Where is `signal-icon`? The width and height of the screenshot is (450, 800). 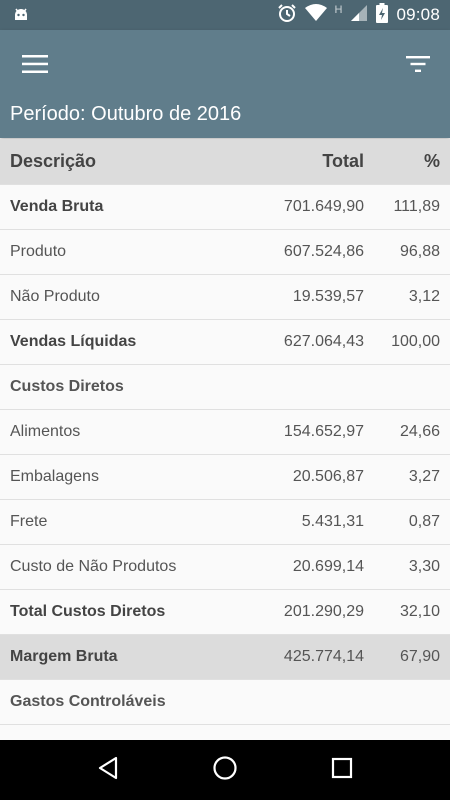
signal-icon is located at coordinates (359, 15).